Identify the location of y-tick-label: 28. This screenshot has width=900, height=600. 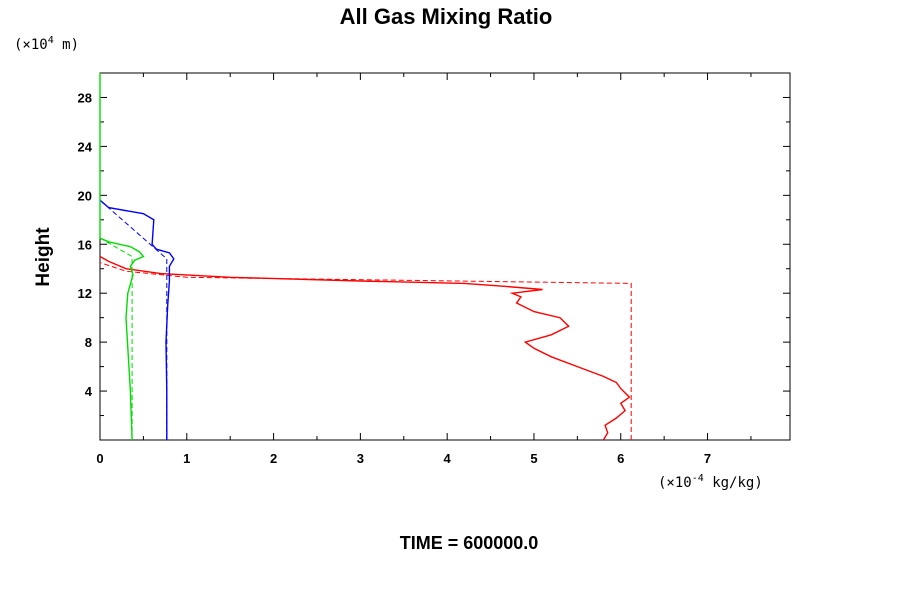
(85, 97).